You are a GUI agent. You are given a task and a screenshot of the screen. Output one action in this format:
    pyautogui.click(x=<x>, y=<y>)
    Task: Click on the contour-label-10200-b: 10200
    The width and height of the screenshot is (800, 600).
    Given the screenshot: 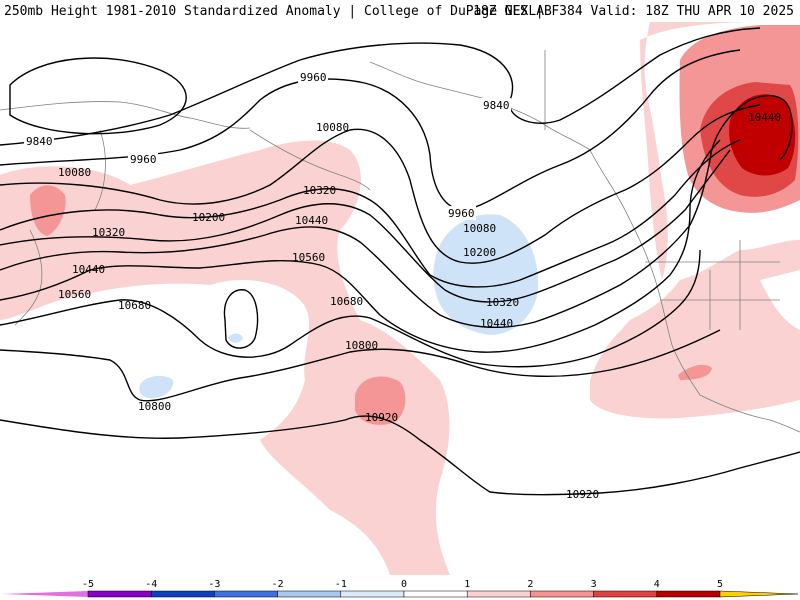 What is the action you would take?
    pyautogui.click(x=479, y=252)
    